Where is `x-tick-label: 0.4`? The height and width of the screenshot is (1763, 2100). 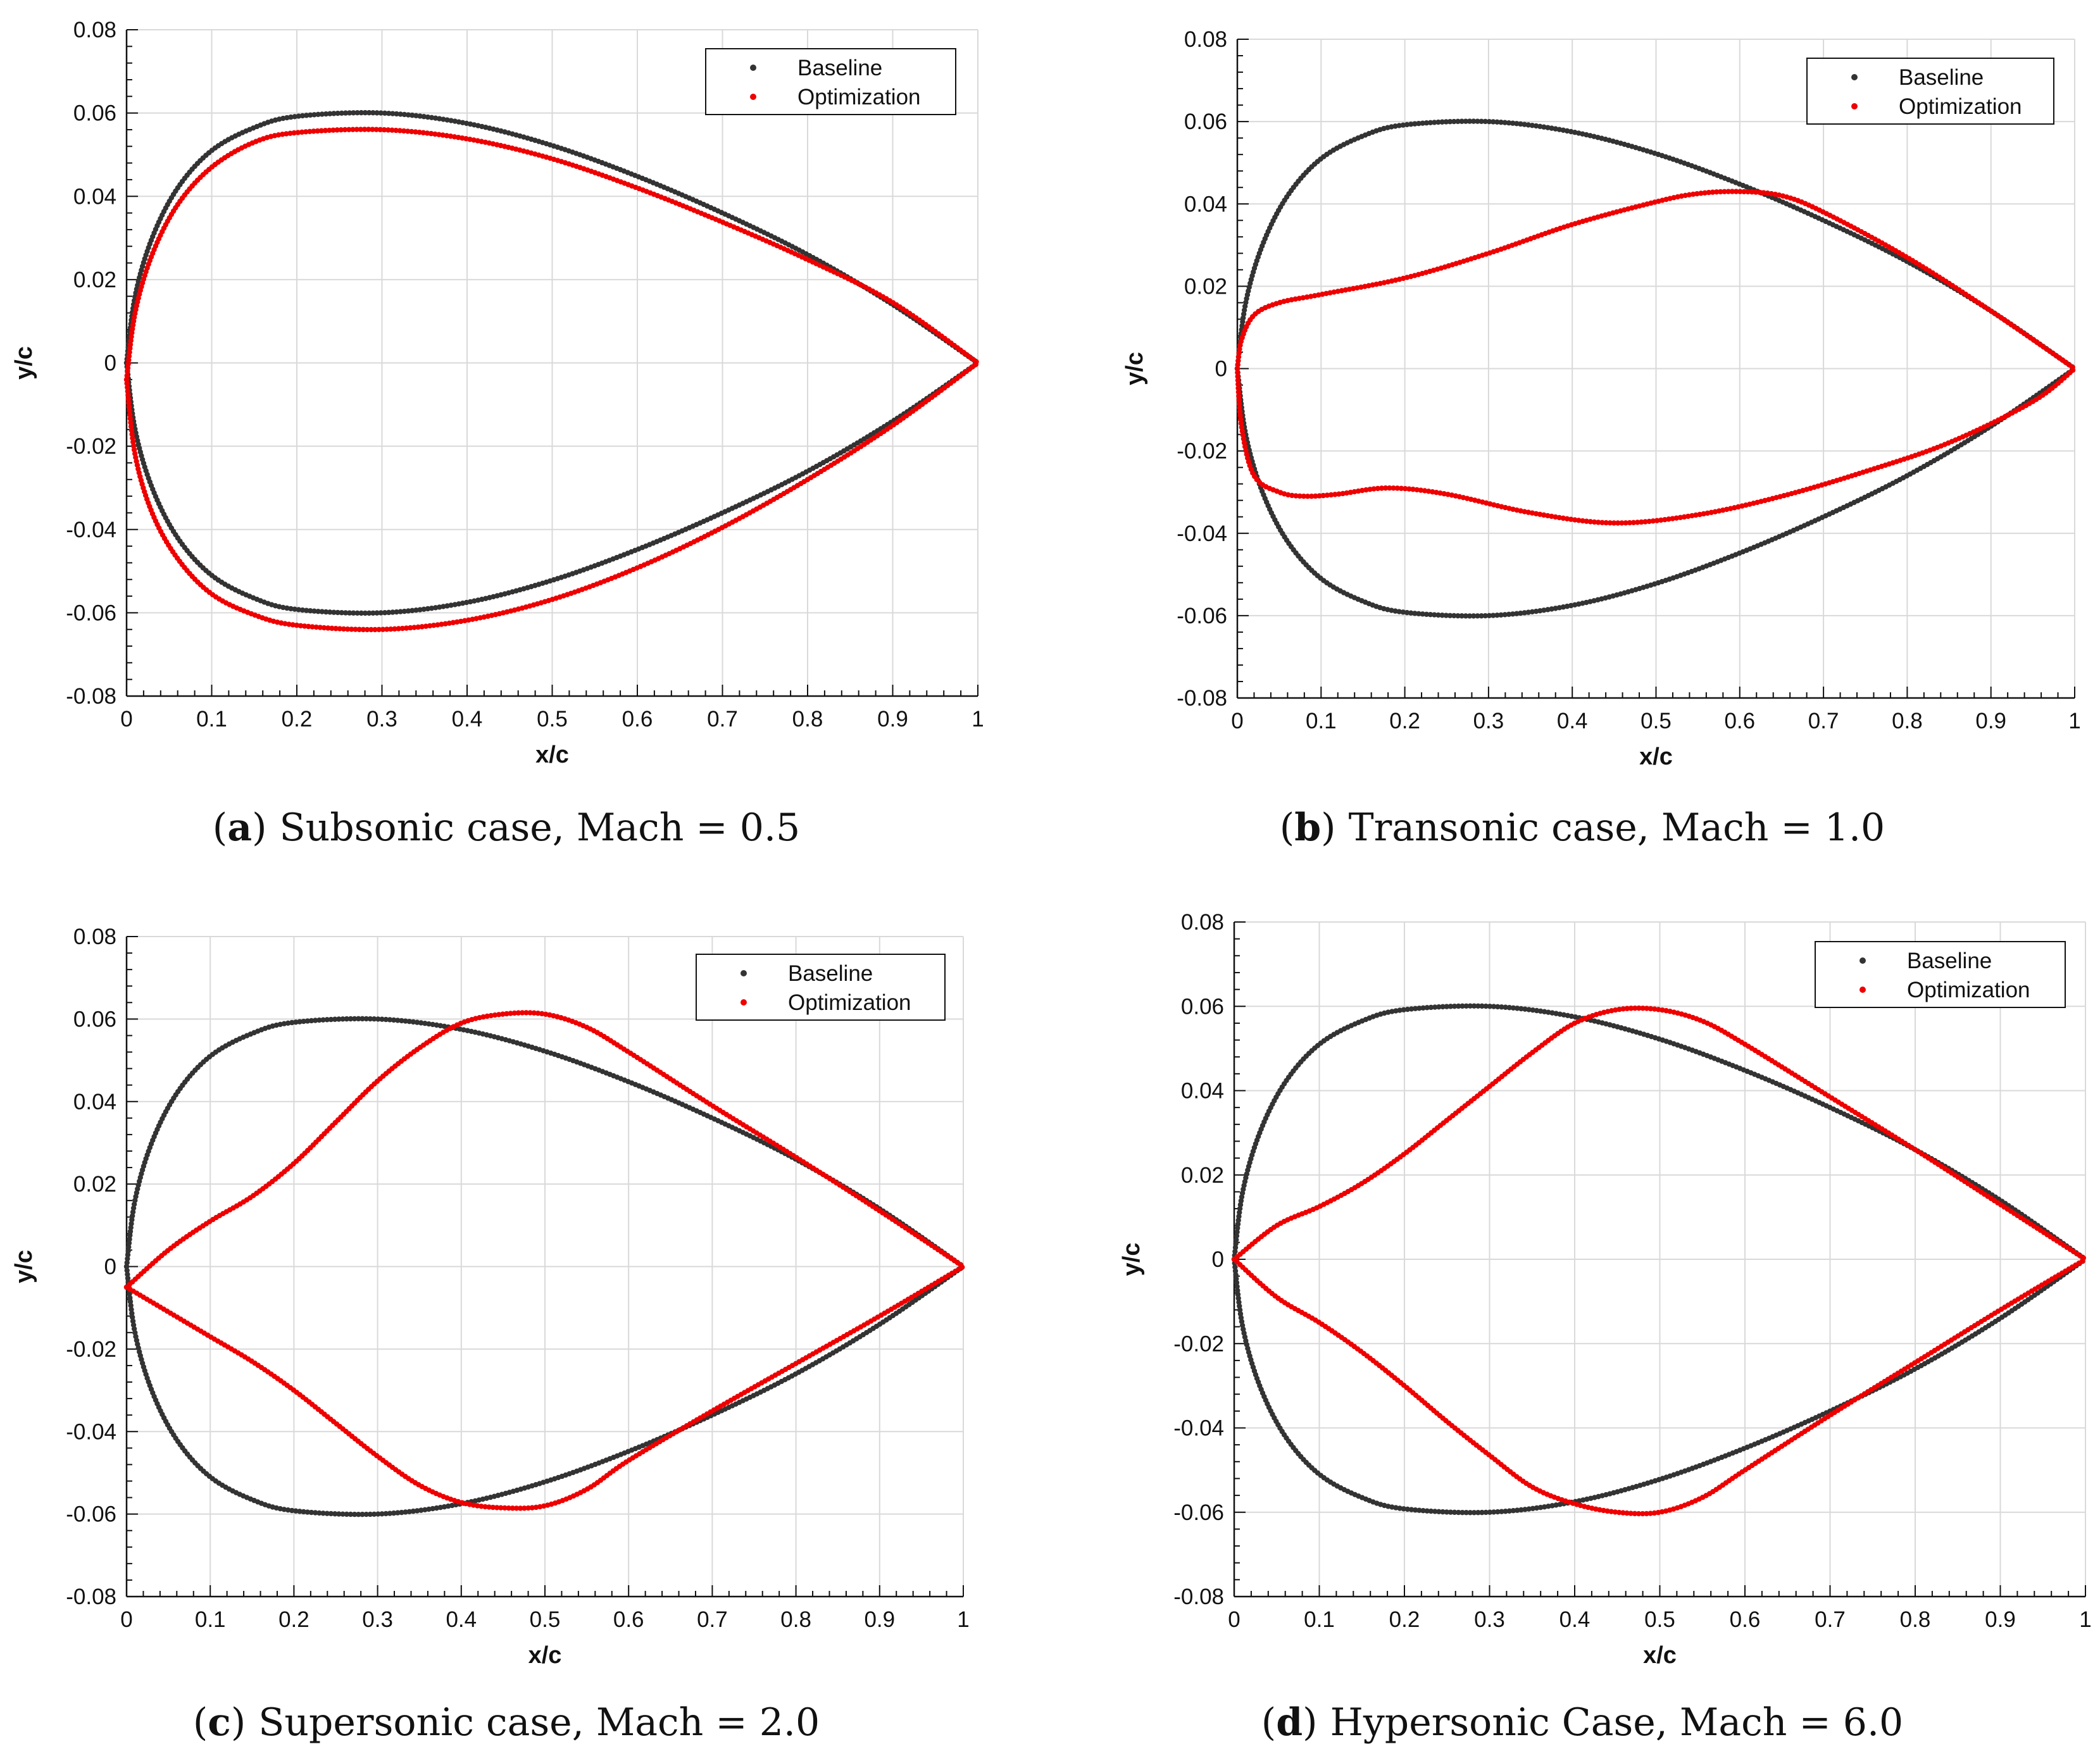
x-tick-label: 0.4 is located at coordinates (462, 1619).